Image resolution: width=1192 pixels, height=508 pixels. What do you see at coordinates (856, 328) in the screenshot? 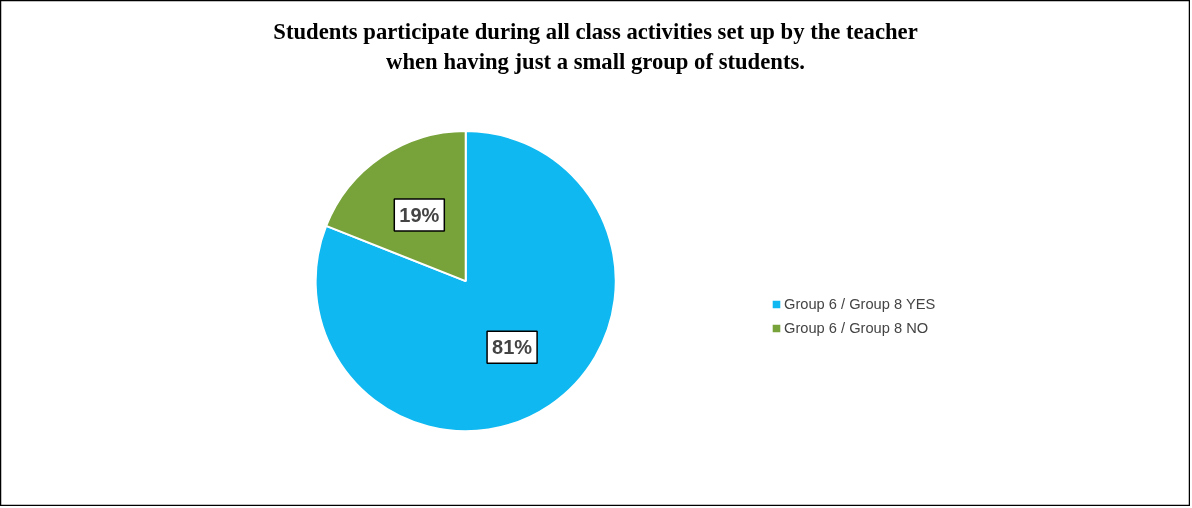
I see `legend-label: Group 6 / Group 8 NO` at bounding box center [856, 328].